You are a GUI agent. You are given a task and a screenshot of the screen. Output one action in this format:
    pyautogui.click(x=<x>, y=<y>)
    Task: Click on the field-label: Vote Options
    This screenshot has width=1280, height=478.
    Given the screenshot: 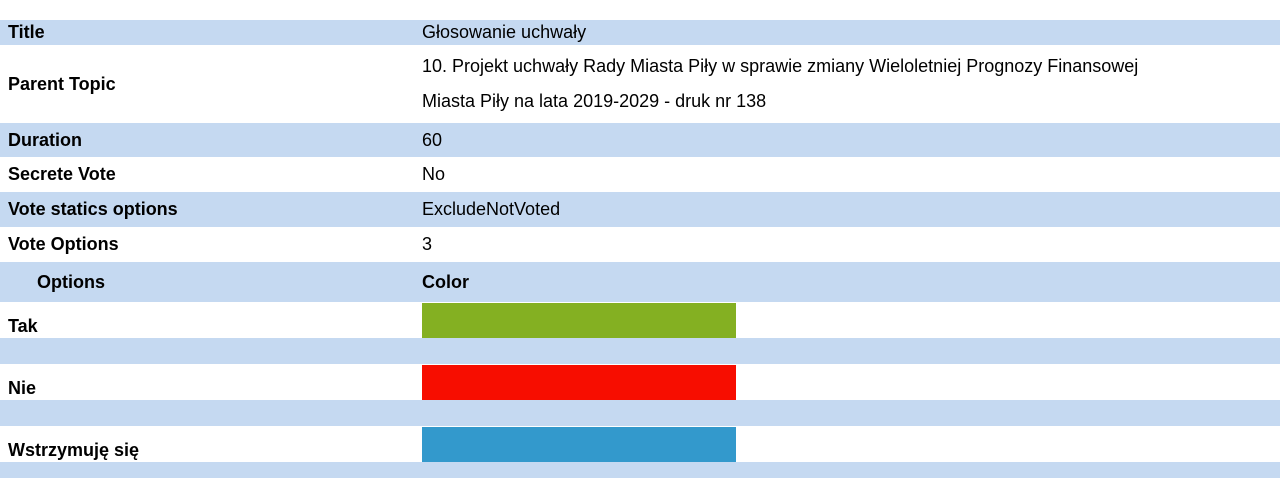 What is the action you would take?
    pyautogui.click(x=63, y=244)
    